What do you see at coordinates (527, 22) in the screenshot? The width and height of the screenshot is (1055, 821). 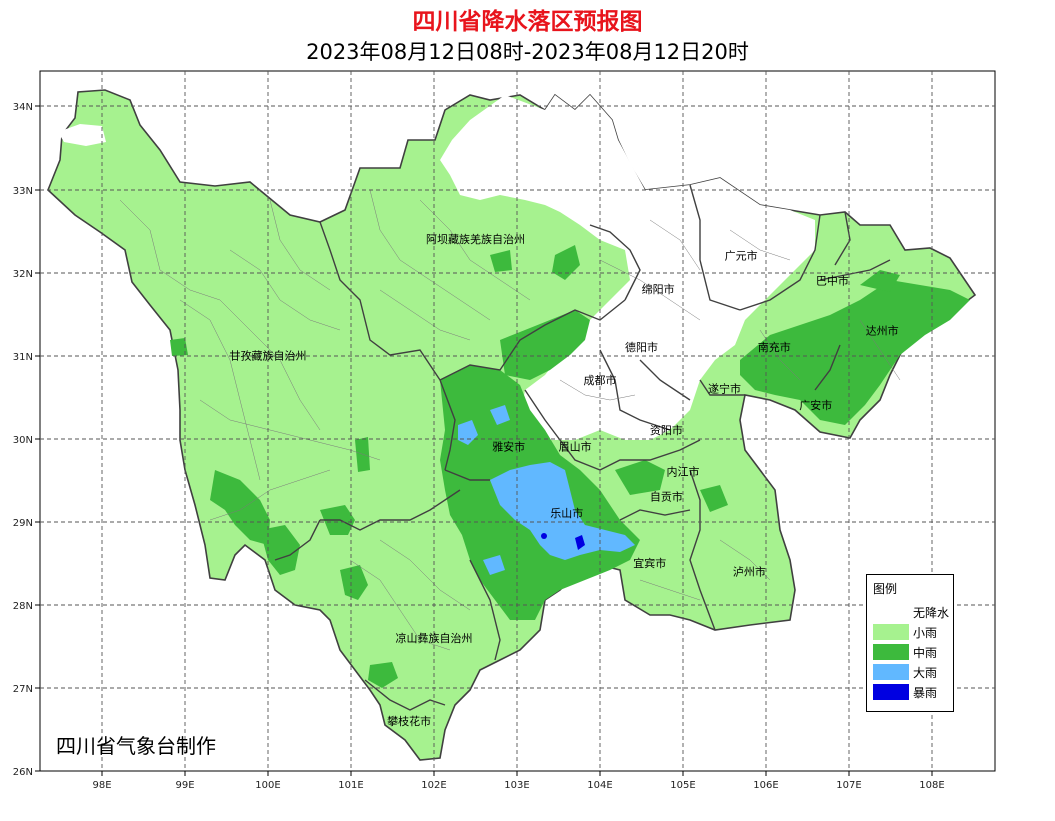 I see `map-title: 四川省降水落区预报图` at bounding box center [527, 22].